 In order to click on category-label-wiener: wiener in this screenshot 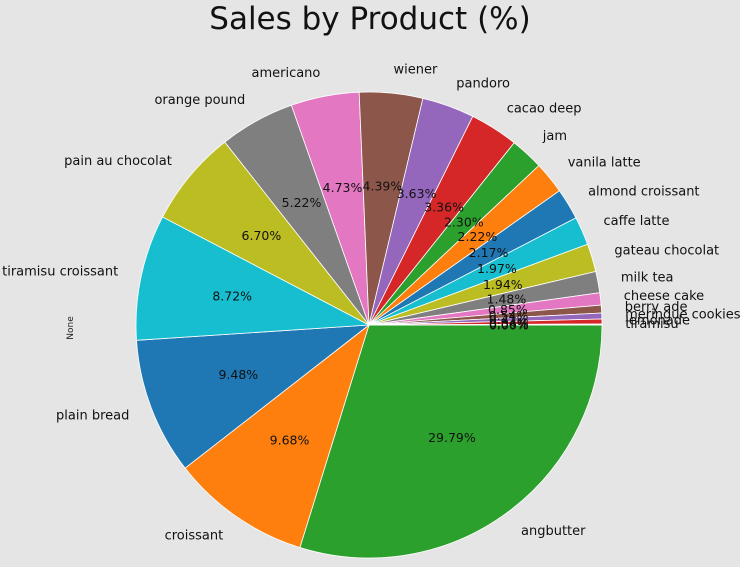, I will do `click(416, 69)`.